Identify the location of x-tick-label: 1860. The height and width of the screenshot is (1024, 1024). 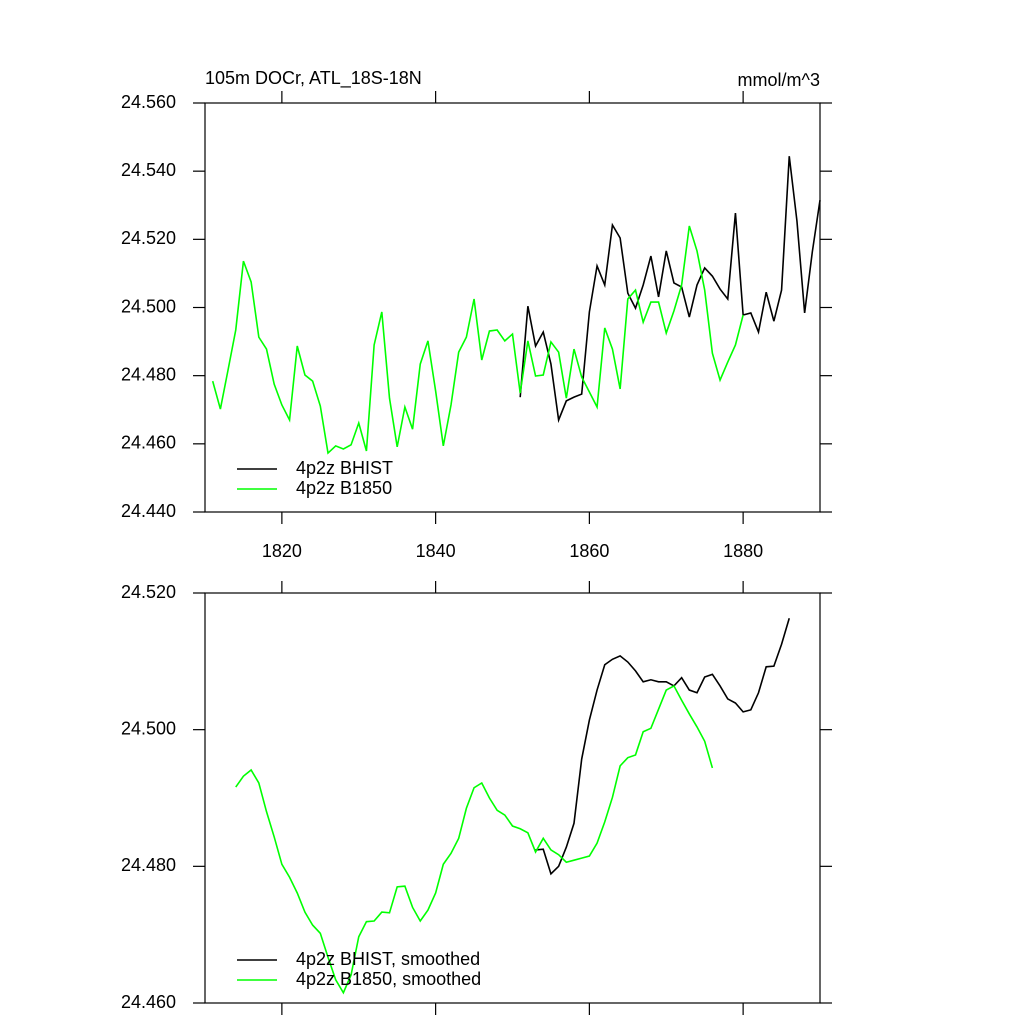
(589, 551).